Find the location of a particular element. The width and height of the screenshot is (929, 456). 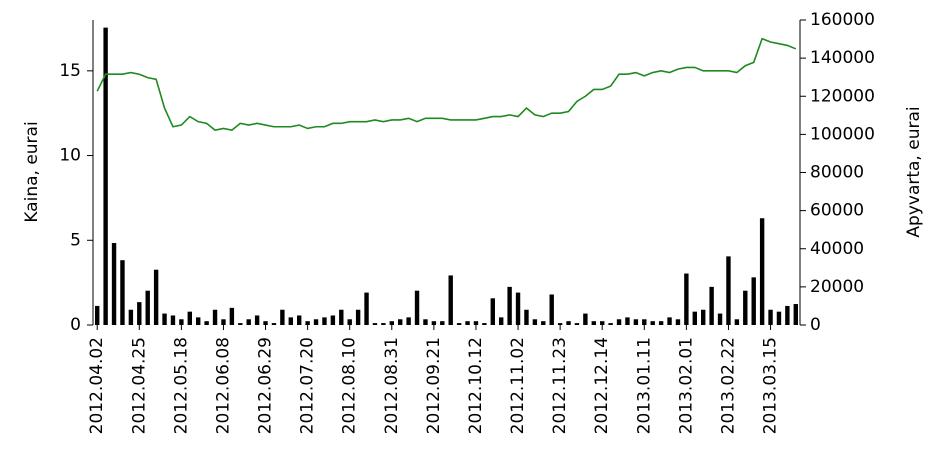

x-tick-label: 2013.02.22 is located at coordinates (728, 385).